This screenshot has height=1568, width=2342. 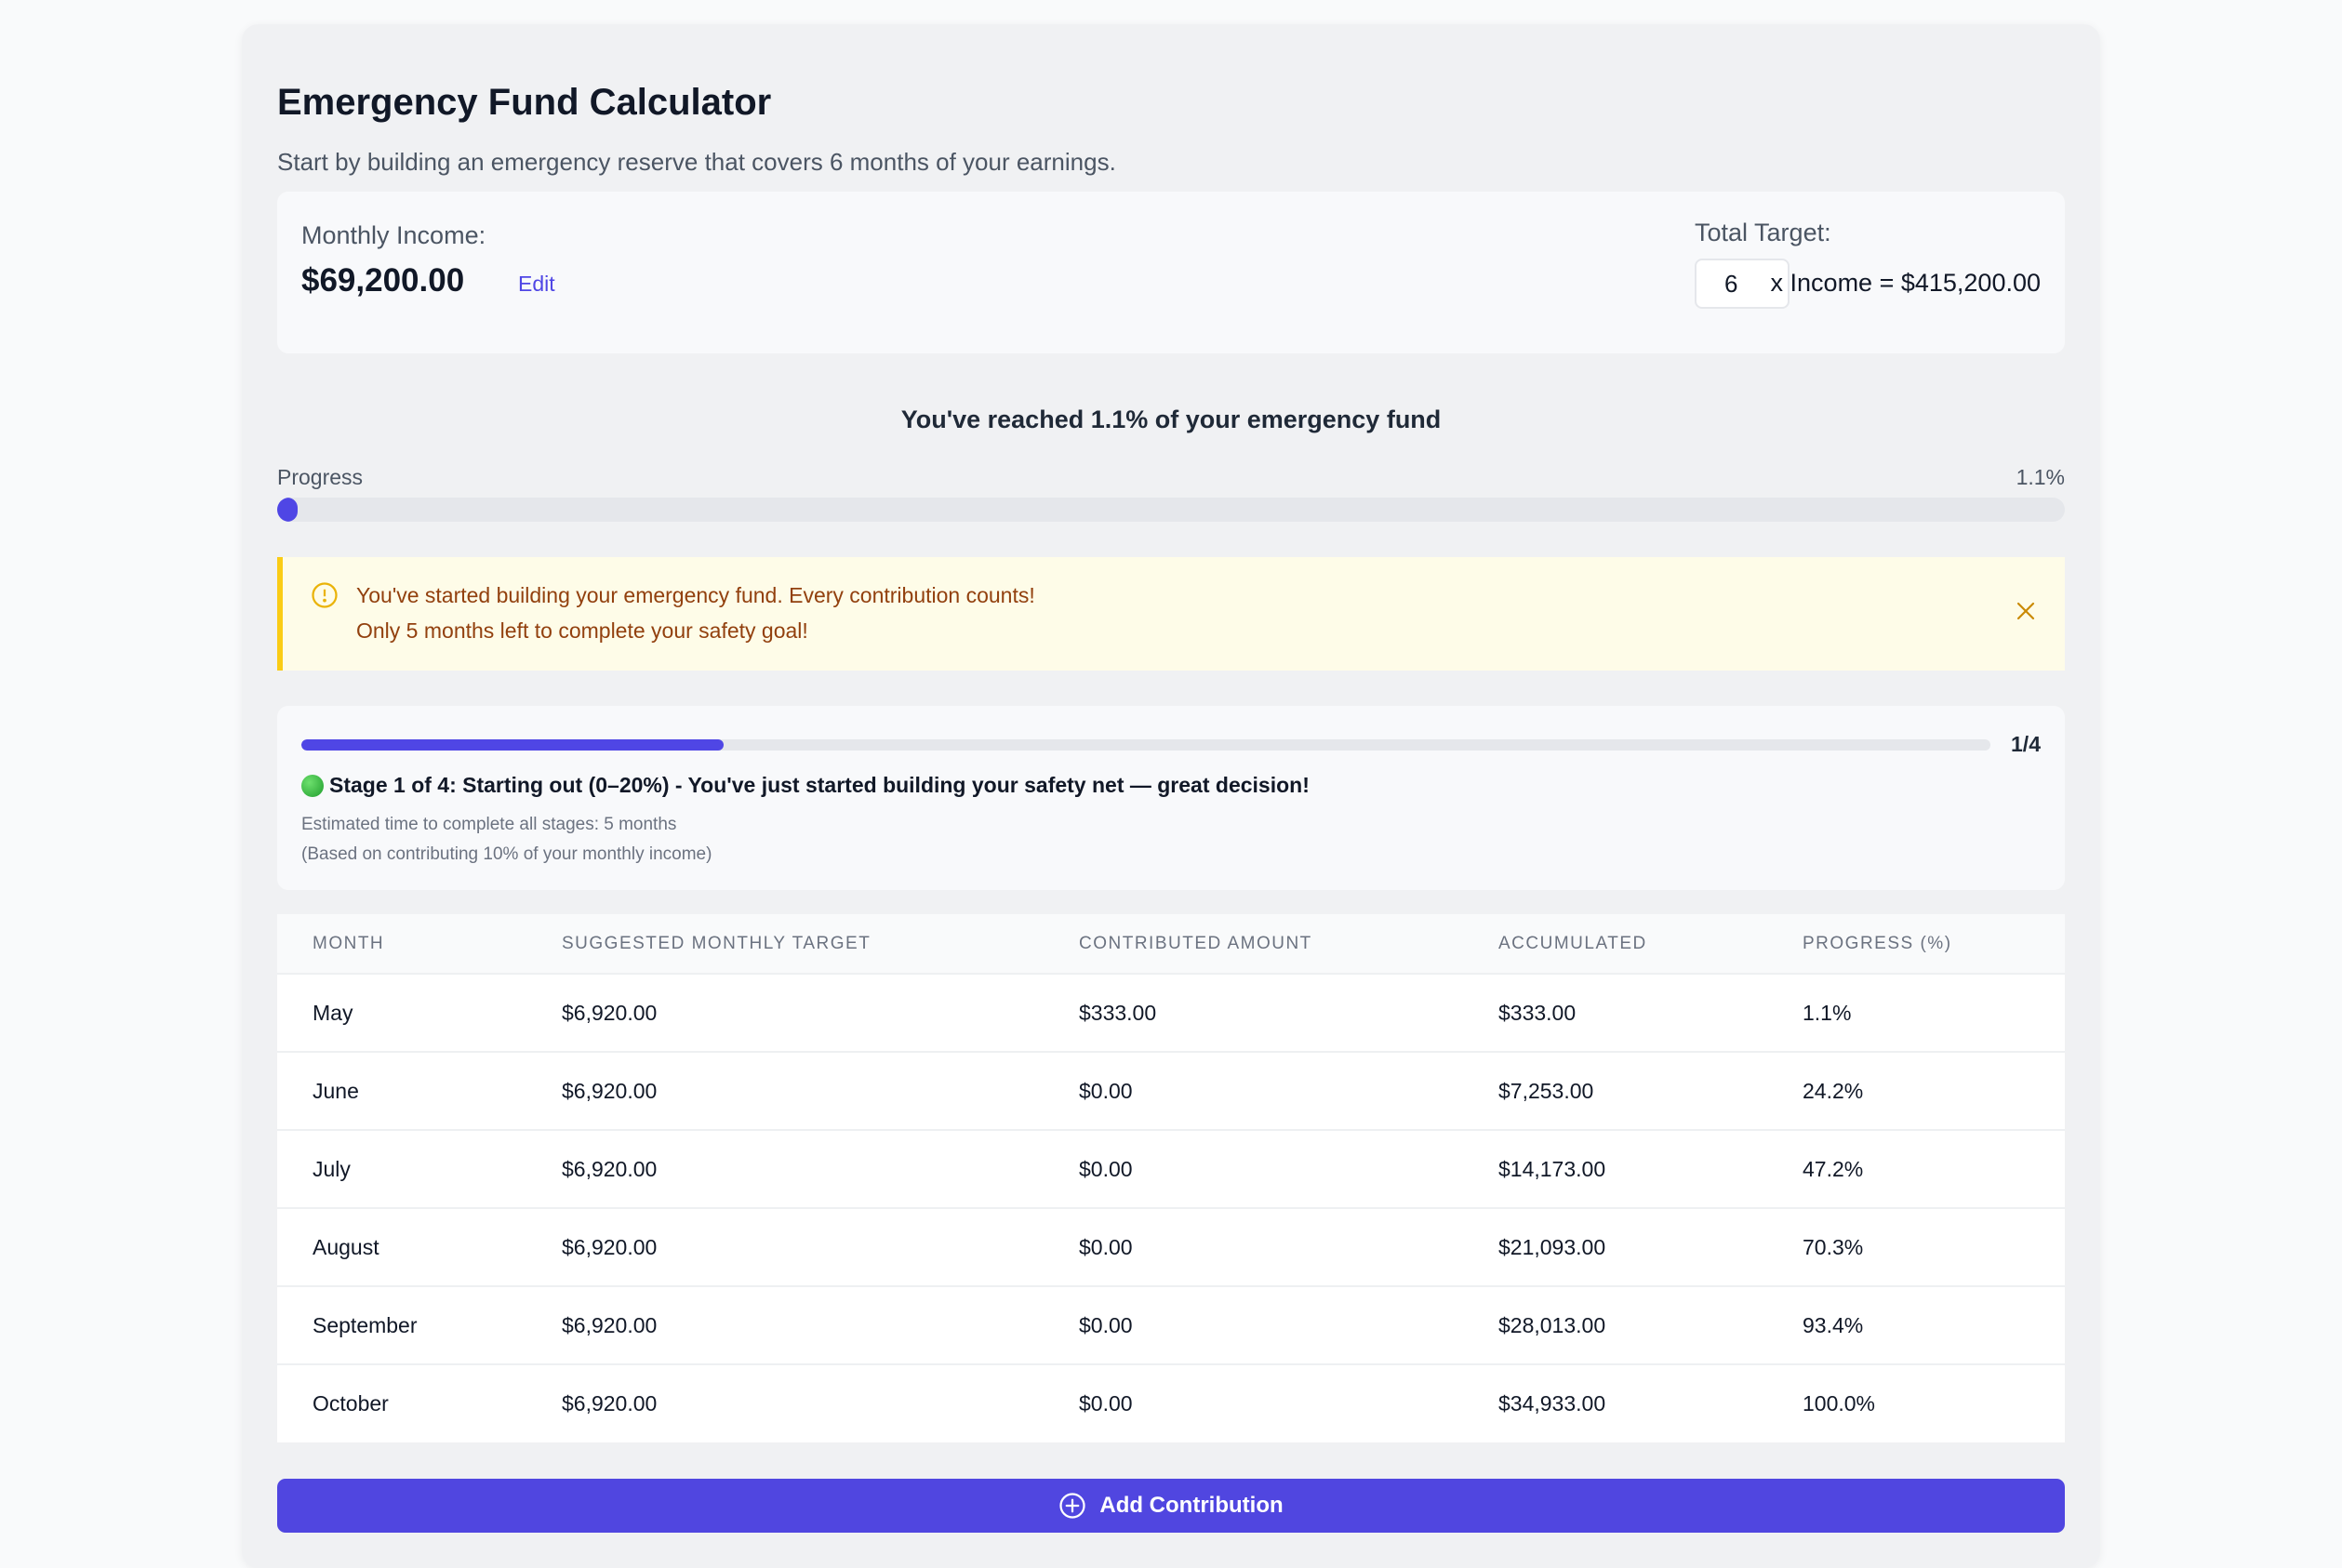 What do you see at coordinates (312, 785) in the screenshot?
I see `green-circle-icon` at bounding box center [312, 785].